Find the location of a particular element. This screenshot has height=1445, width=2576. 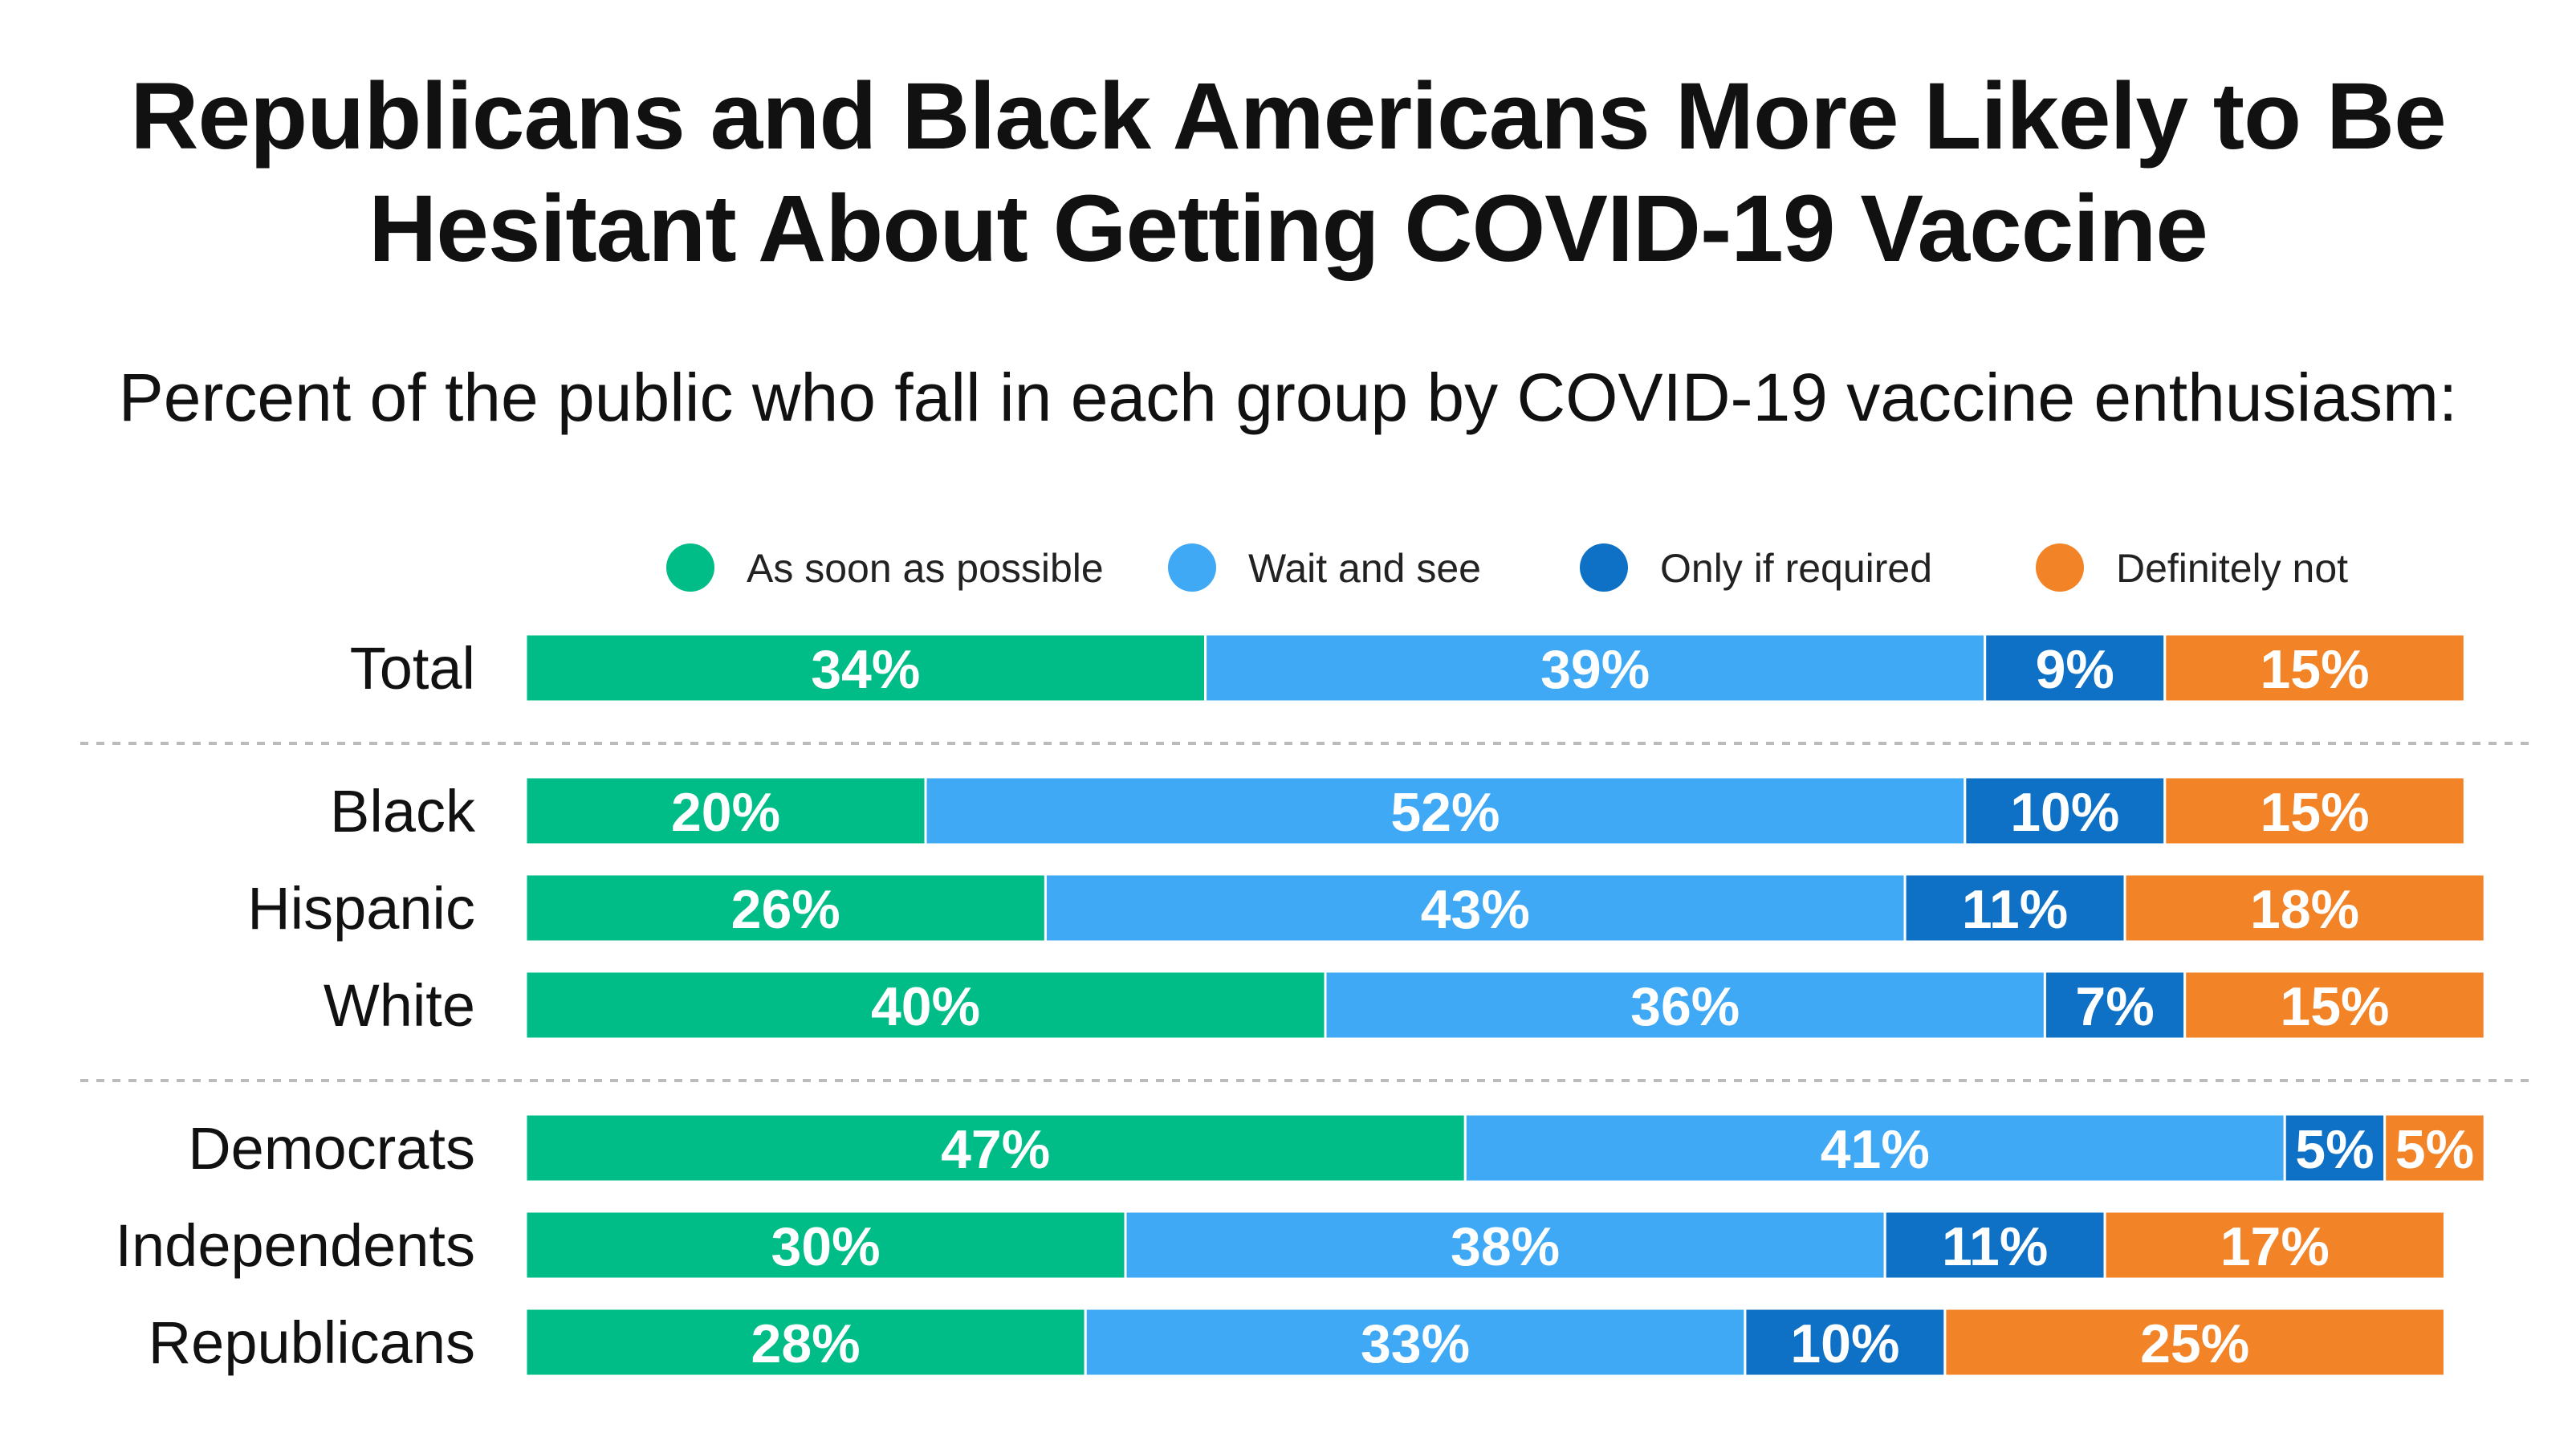

legend-label-3: Only if required is located at coordinates (1796, 568).